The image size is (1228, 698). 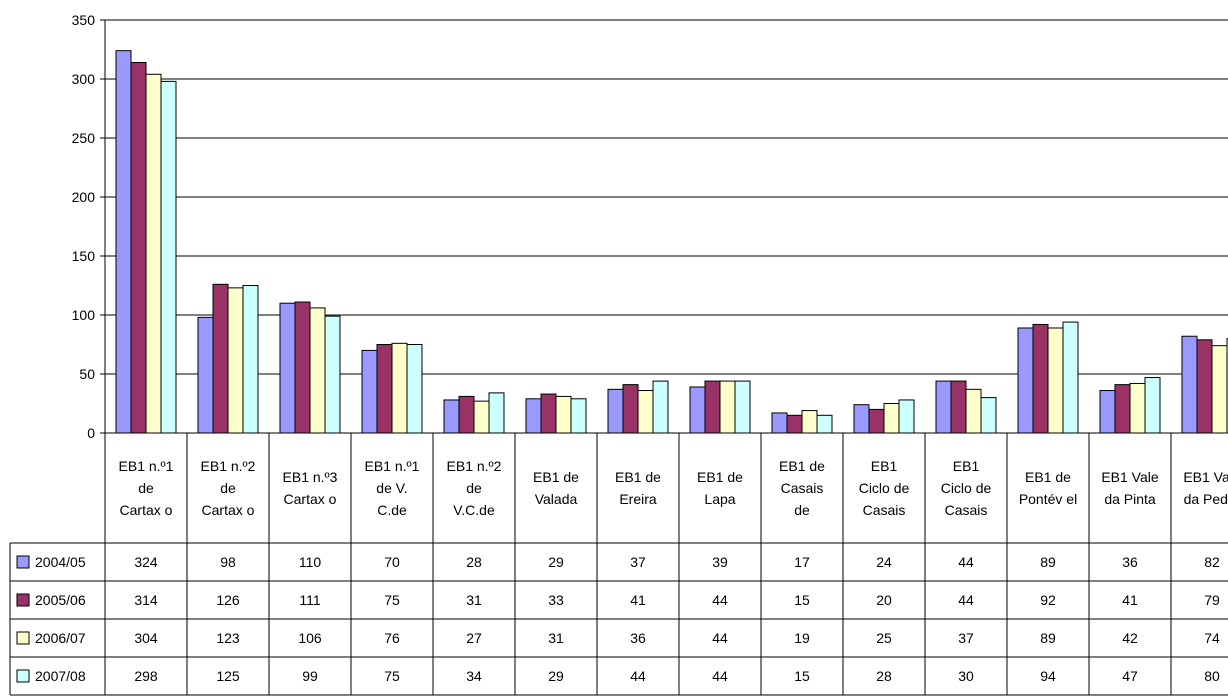 I want to click on table-cell-value: 33, so click(x=556, y=600).